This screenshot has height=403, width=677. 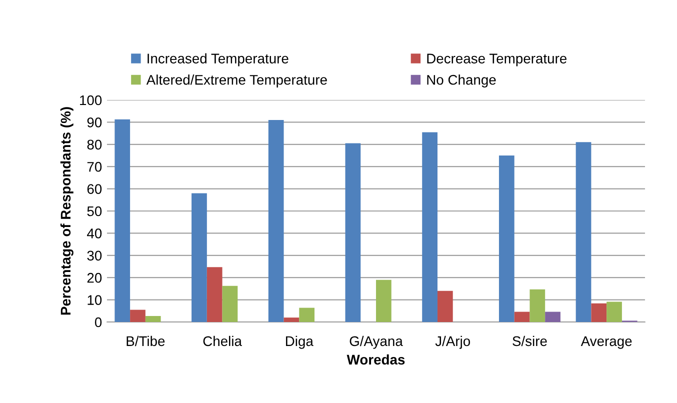 I want to click on x-tick-label: G/Ayana, so click(x=376, y=342).